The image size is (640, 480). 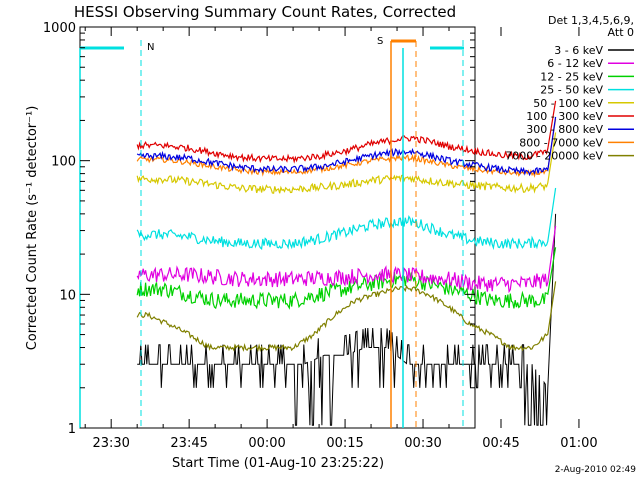 I want to click on legend-header: Att 0, so click(x=621, y=32).